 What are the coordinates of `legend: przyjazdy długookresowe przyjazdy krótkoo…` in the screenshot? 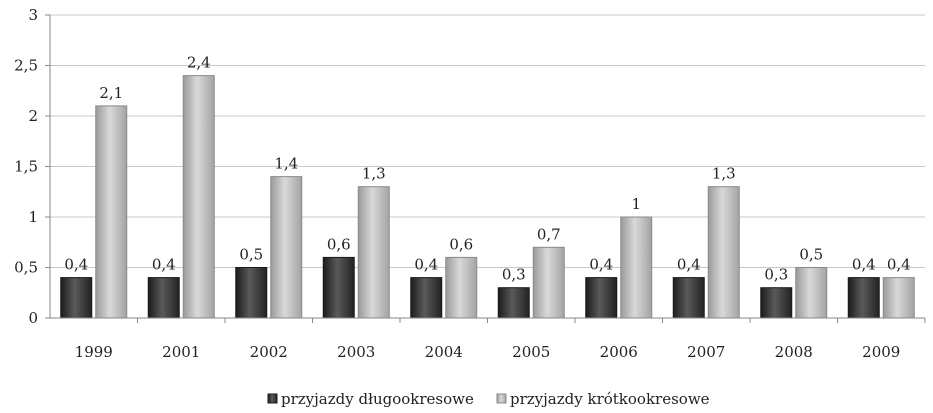 It's located at (488, 399).